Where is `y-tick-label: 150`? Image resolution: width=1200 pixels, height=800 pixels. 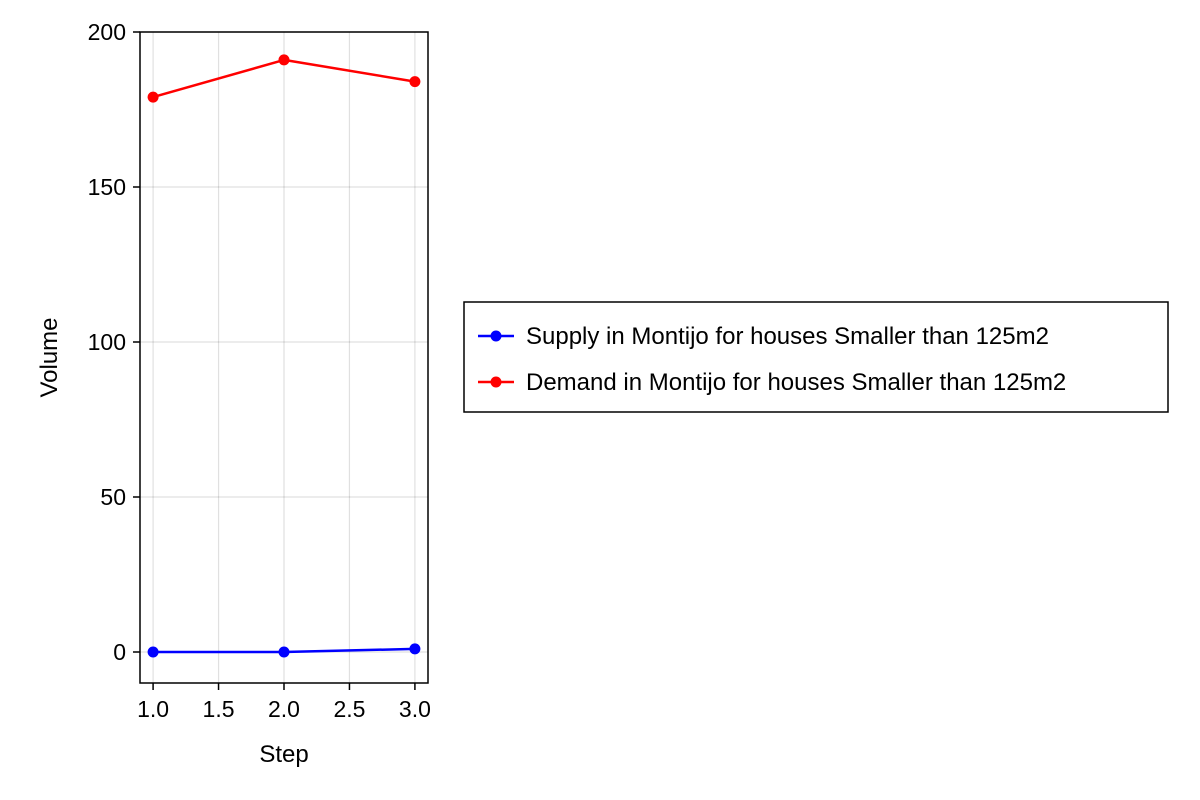 y-tick-label: 150 is located at coordinates (107, 187).